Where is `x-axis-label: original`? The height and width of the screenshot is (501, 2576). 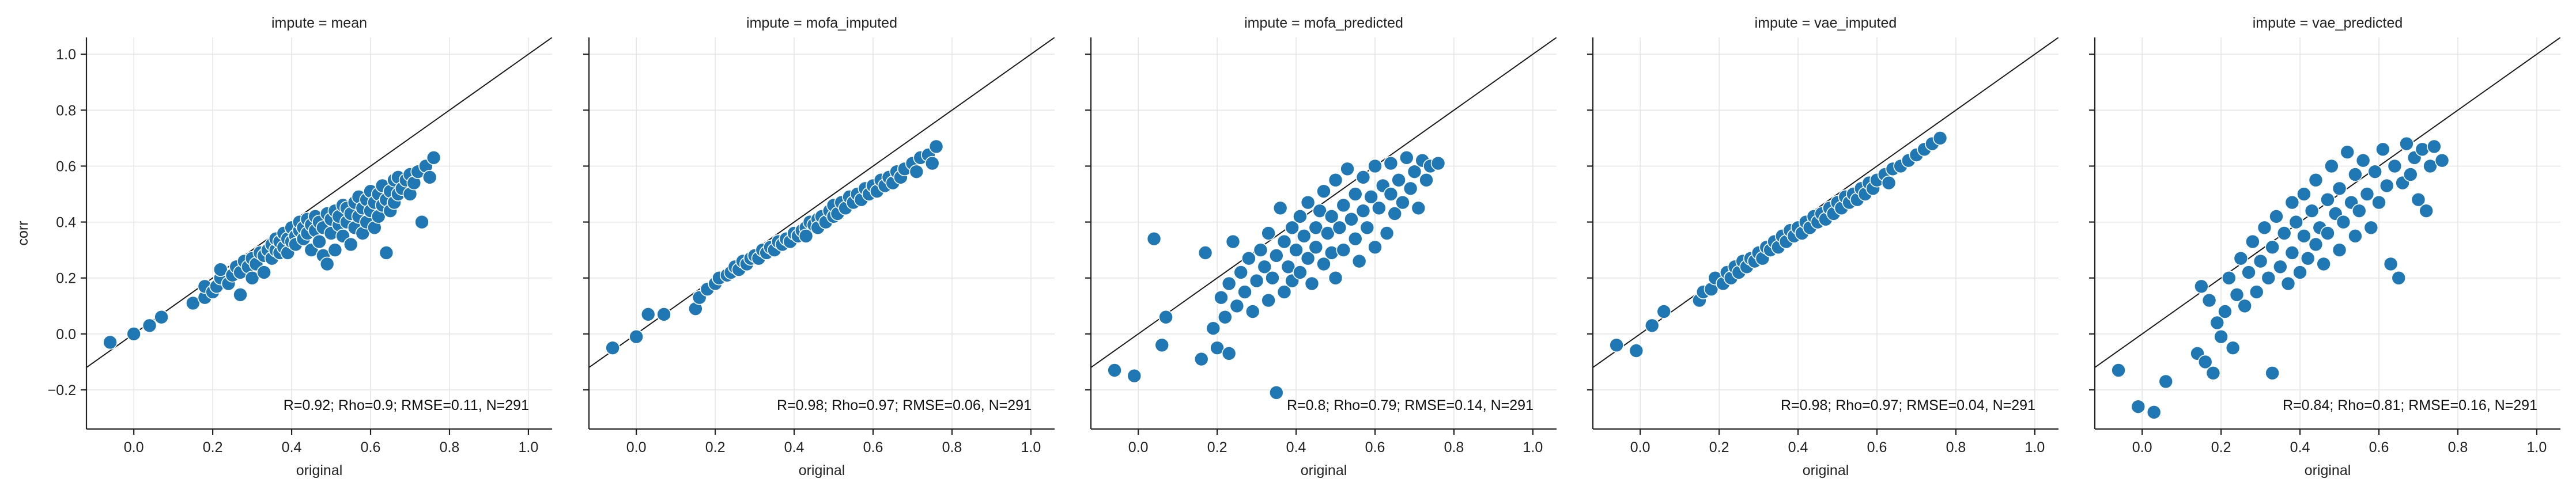
x-axis-label: original is located at coordinates (1324, 471).